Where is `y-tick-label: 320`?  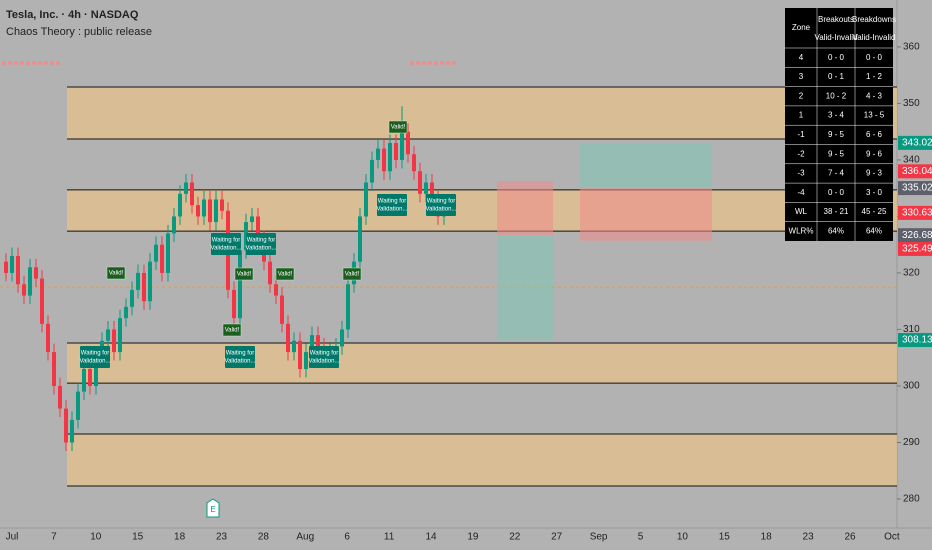 y-tick-label: 320 is located at coordinates (911, 273).